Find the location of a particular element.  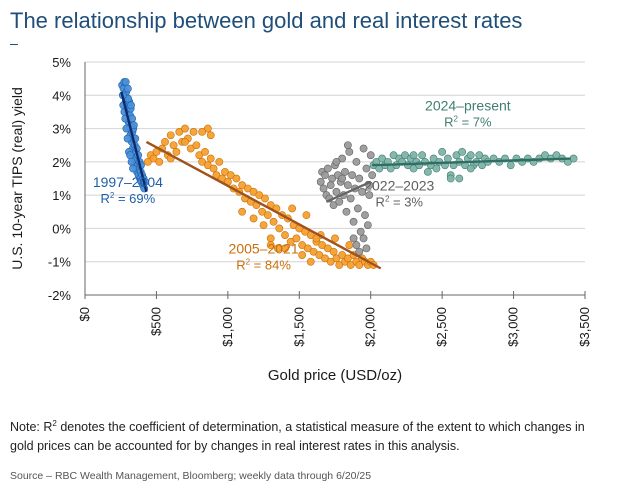

note-prefix: Note: R is located at coordinates (31, 427).